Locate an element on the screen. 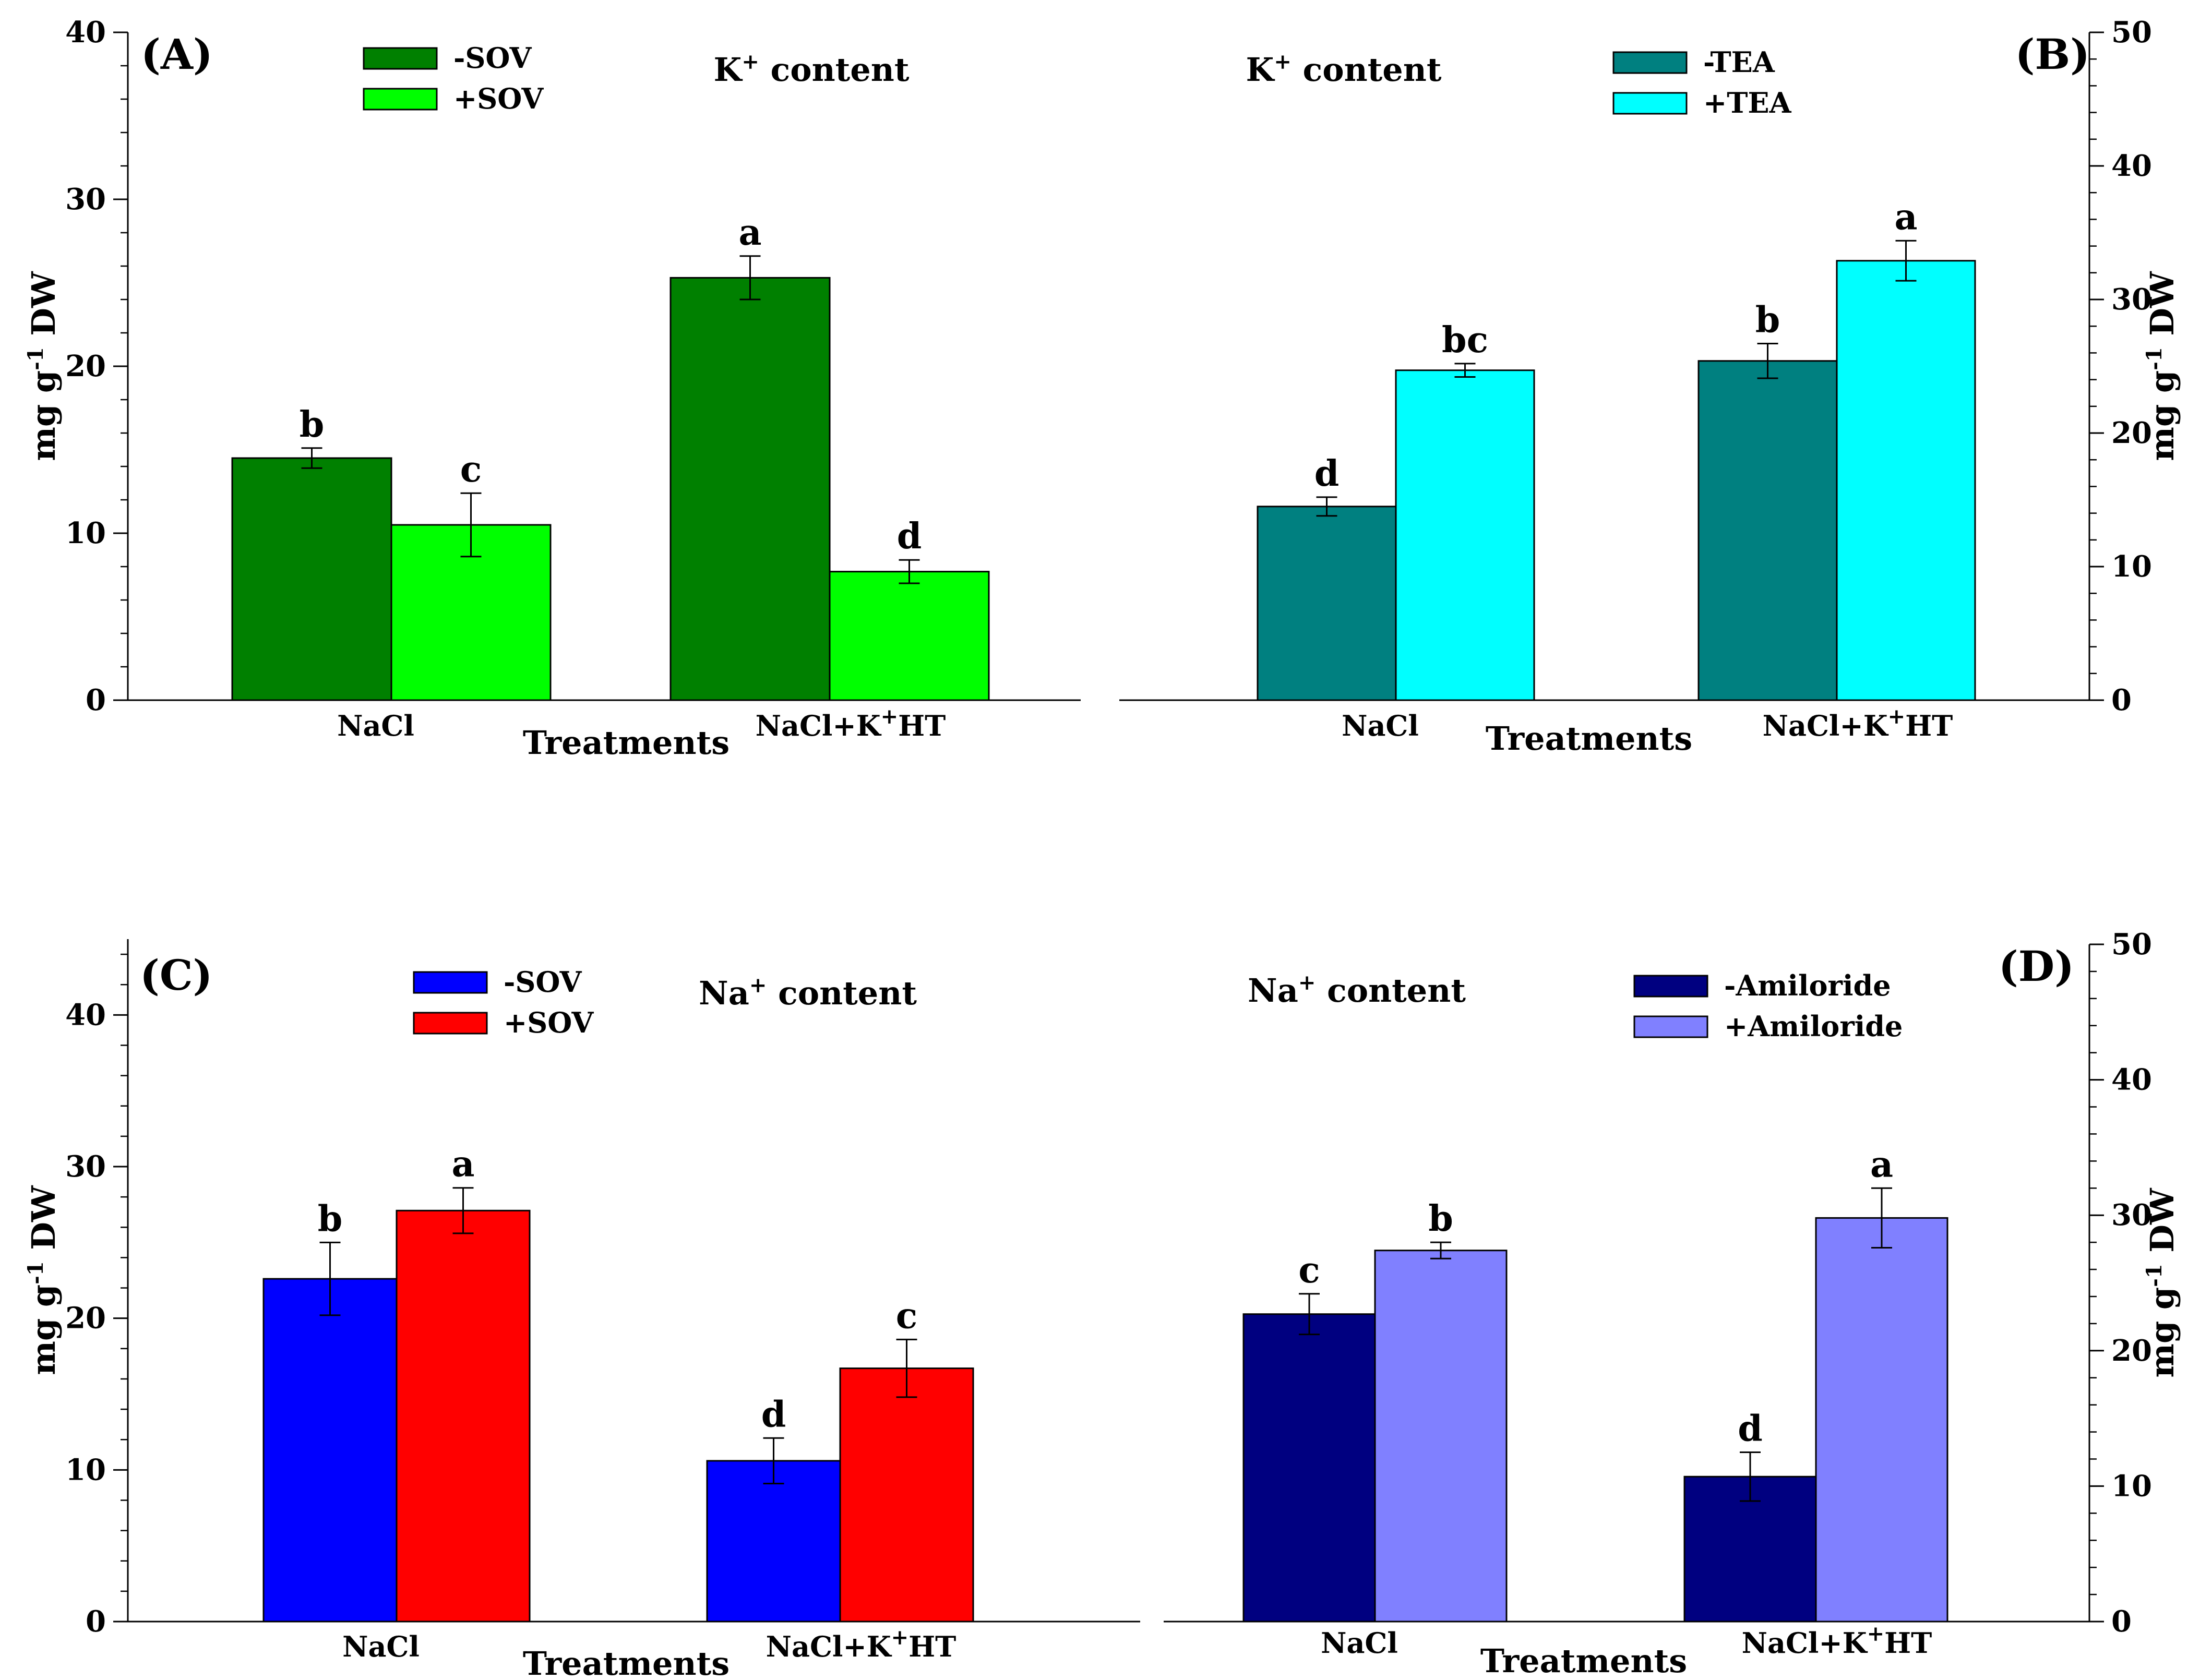 This screenshot has width=2200, height=1680. panel-label: (C) is located at coordinates (176, 975).